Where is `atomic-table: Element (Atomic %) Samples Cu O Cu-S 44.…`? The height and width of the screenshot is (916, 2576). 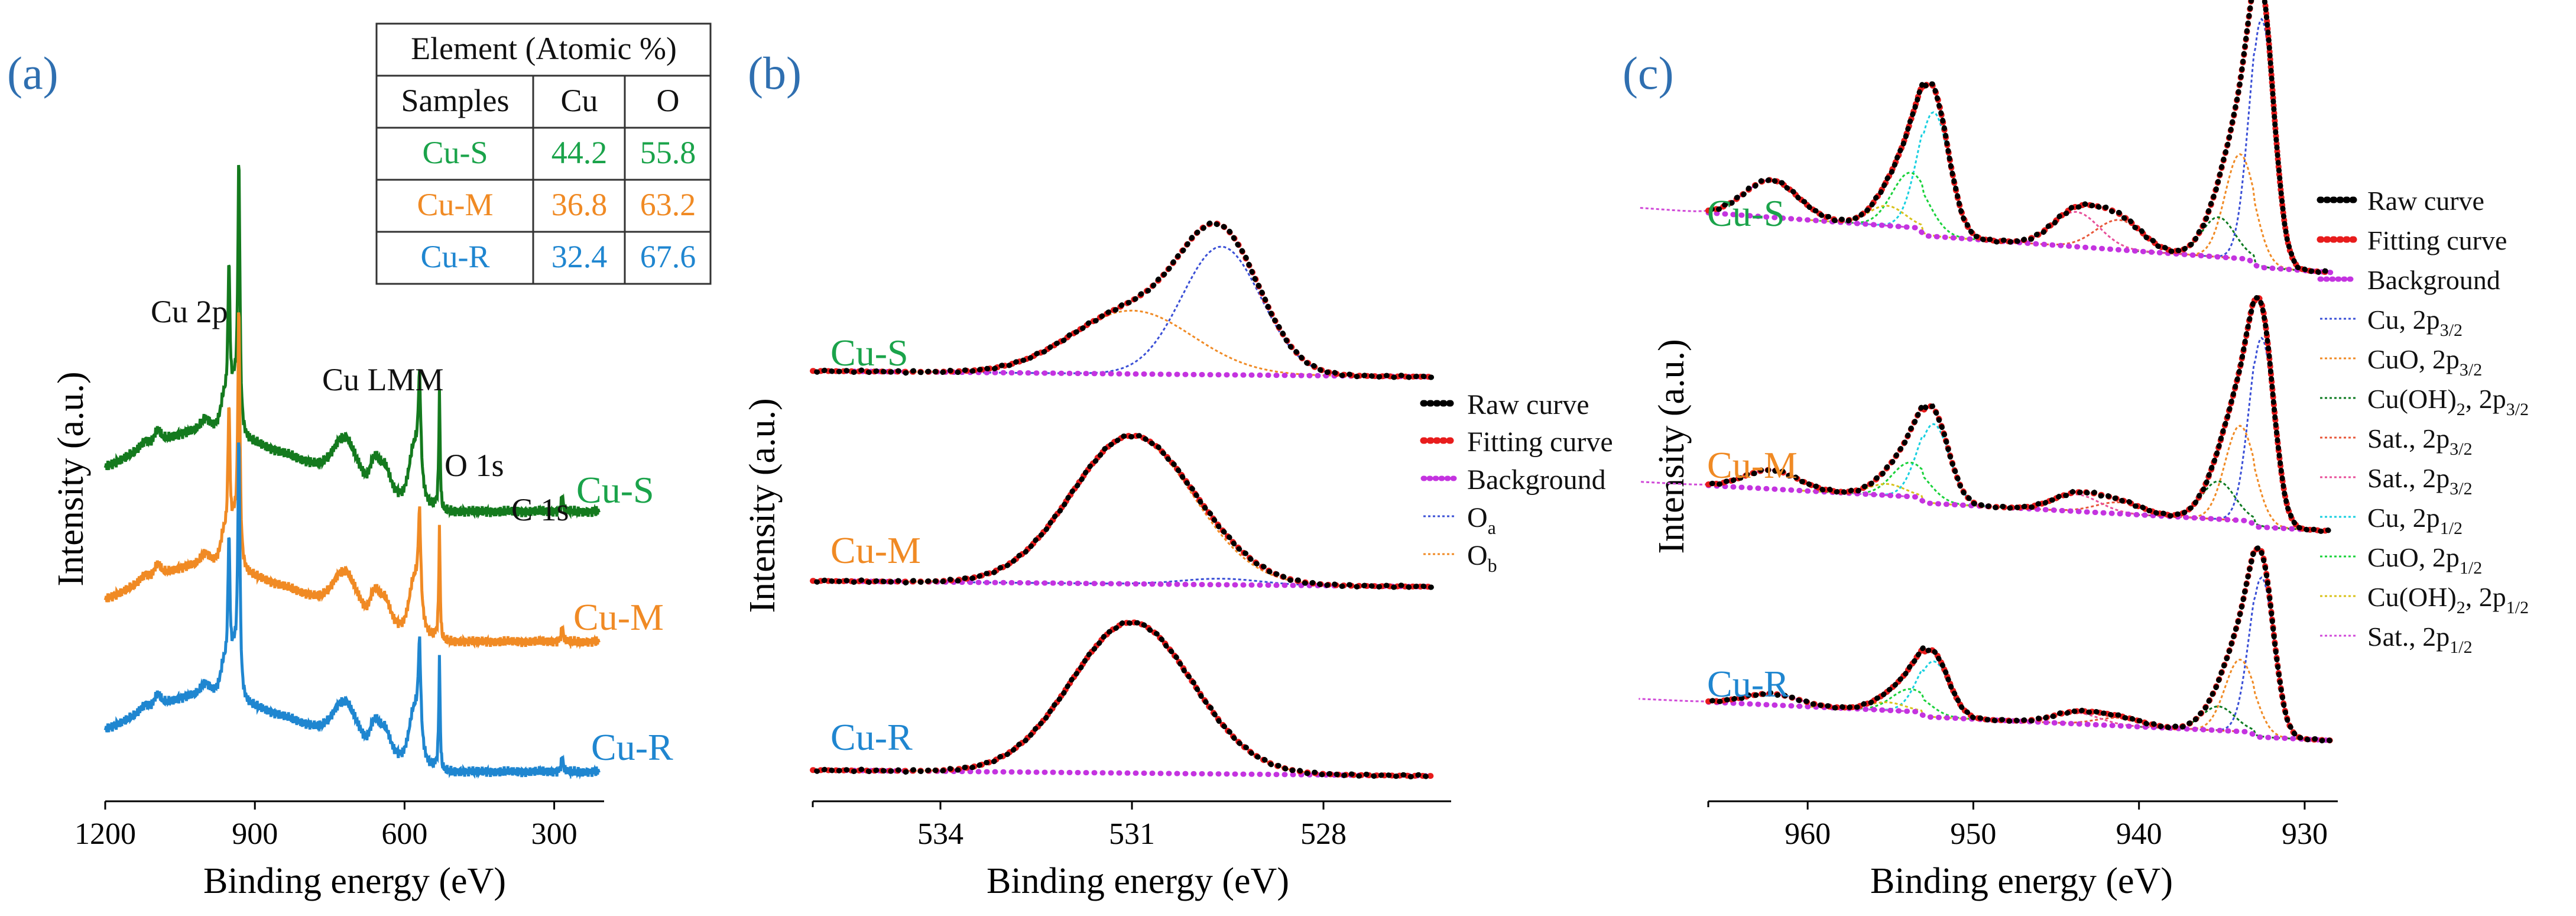 atomic-table: Element (Atomic %) Samples Cu O Cu-S 44.… is located at coordinates (543, 153).